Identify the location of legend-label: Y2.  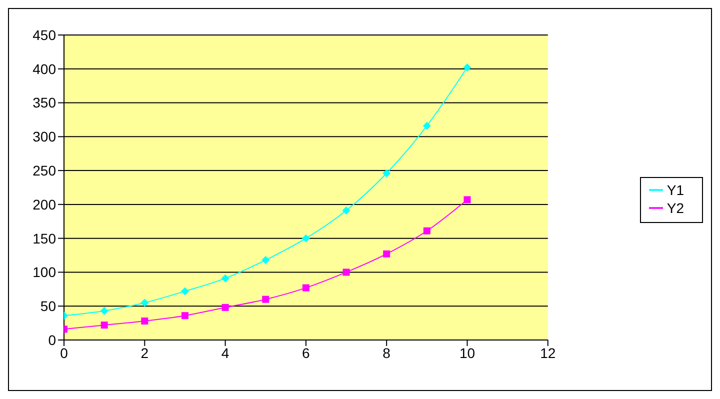
(675, 208).